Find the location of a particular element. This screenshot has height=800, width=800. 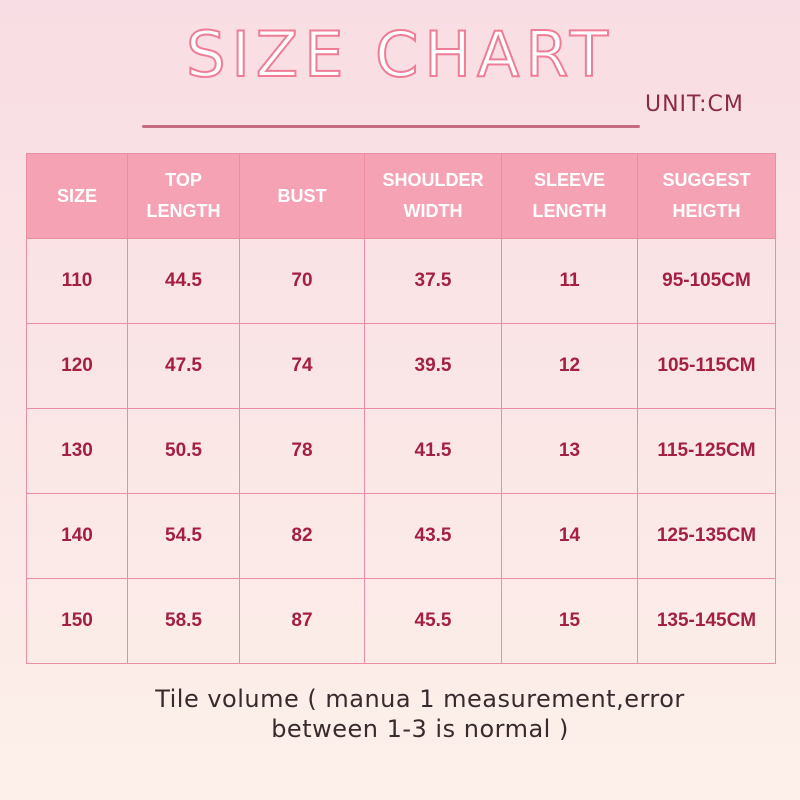

header-suggest-height: SUGGEST HEIGTH is located at coordinates (706, 196).